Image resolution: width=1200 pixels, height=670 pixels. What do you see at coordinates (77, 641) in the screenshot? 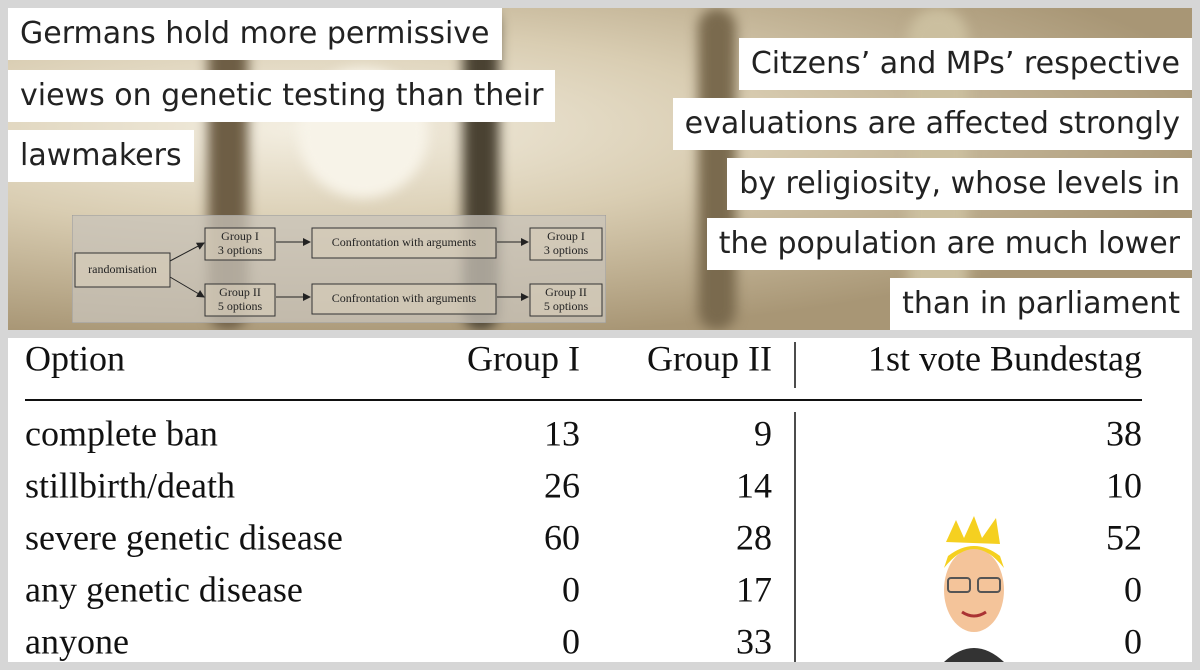
I see `row-label: anyone` at bounding box center [77, 641].